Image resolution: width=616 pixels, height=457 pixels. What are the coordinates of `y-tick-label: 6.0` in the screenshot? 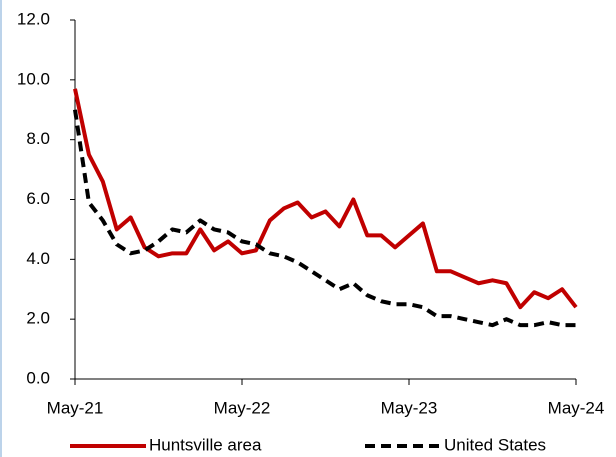 It's located at (38, 198).